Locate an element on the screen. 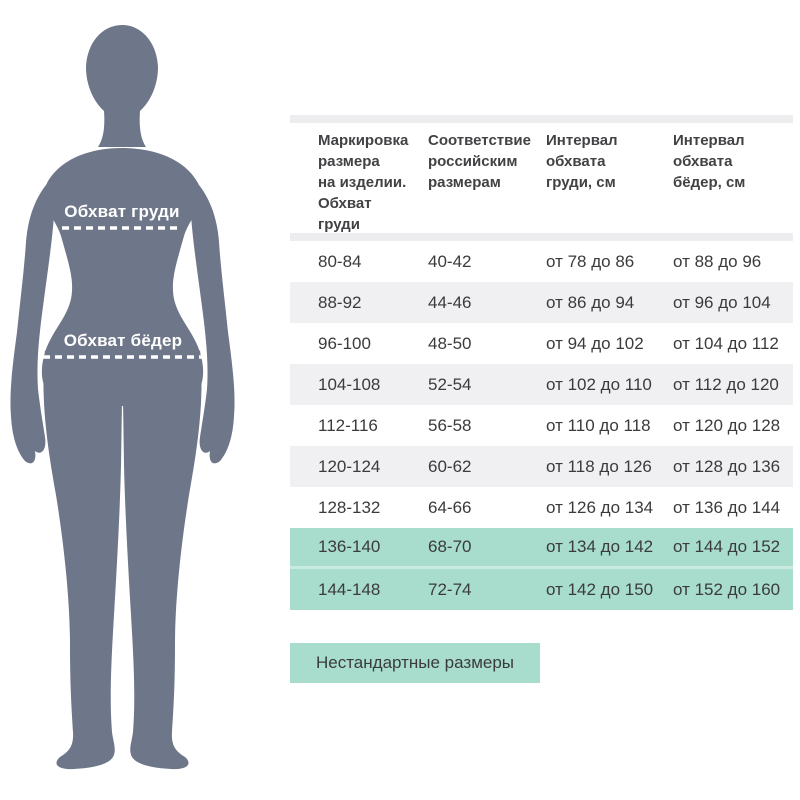 The image size is (800, 800). silhouette-right-leg is located at coordinates (162, 560).